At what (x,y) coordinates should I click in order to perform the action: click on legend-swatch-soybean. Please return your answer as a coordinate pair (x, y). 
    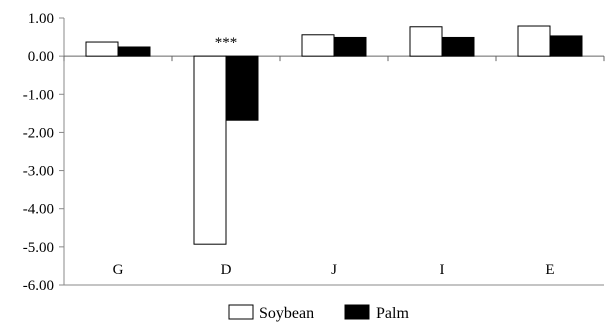
    Looking at the image, I should click on (241, 312).